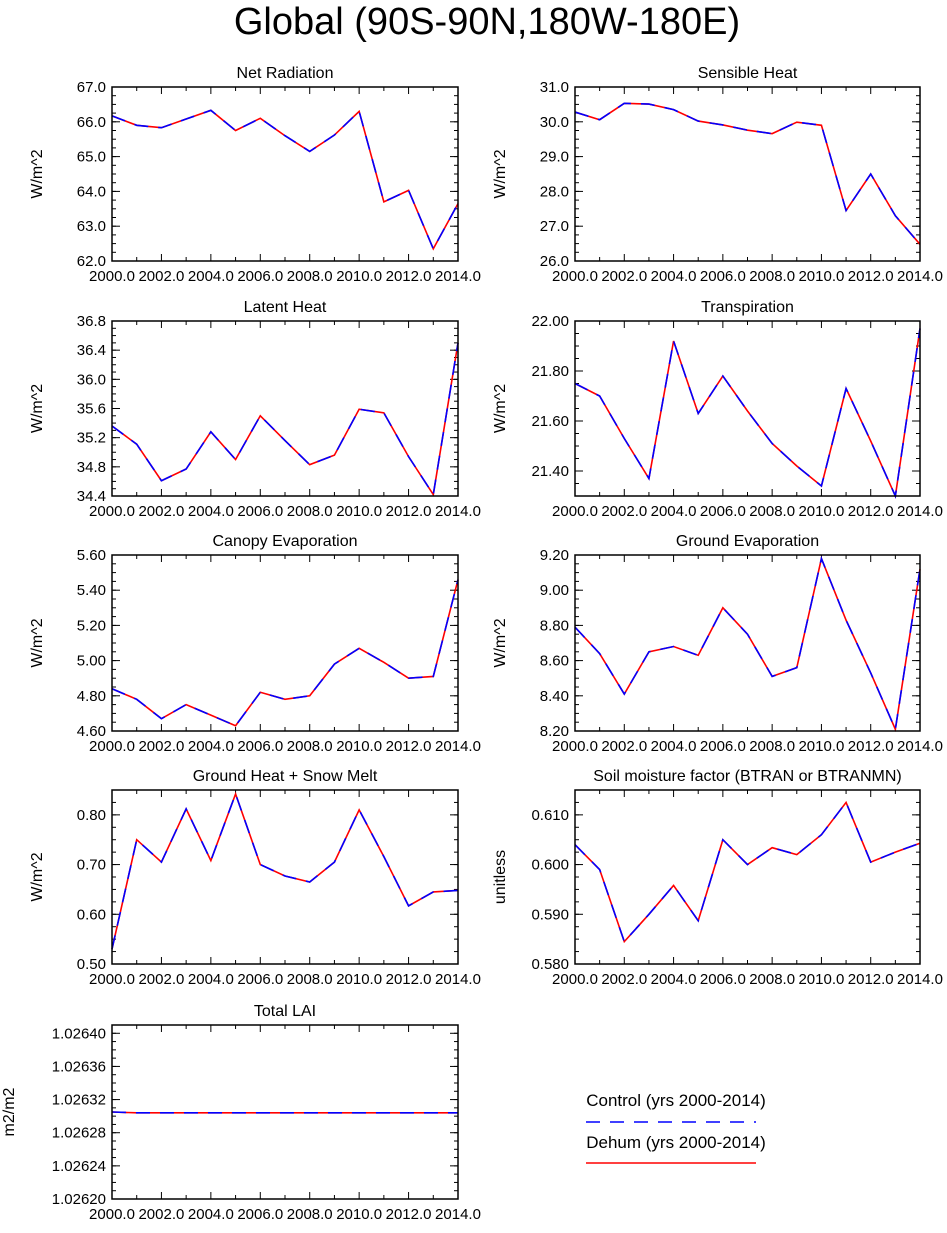  Describe the element at coordinates (747, 307) in the screenshot. I see `panel-title: Transpiration` at that location.